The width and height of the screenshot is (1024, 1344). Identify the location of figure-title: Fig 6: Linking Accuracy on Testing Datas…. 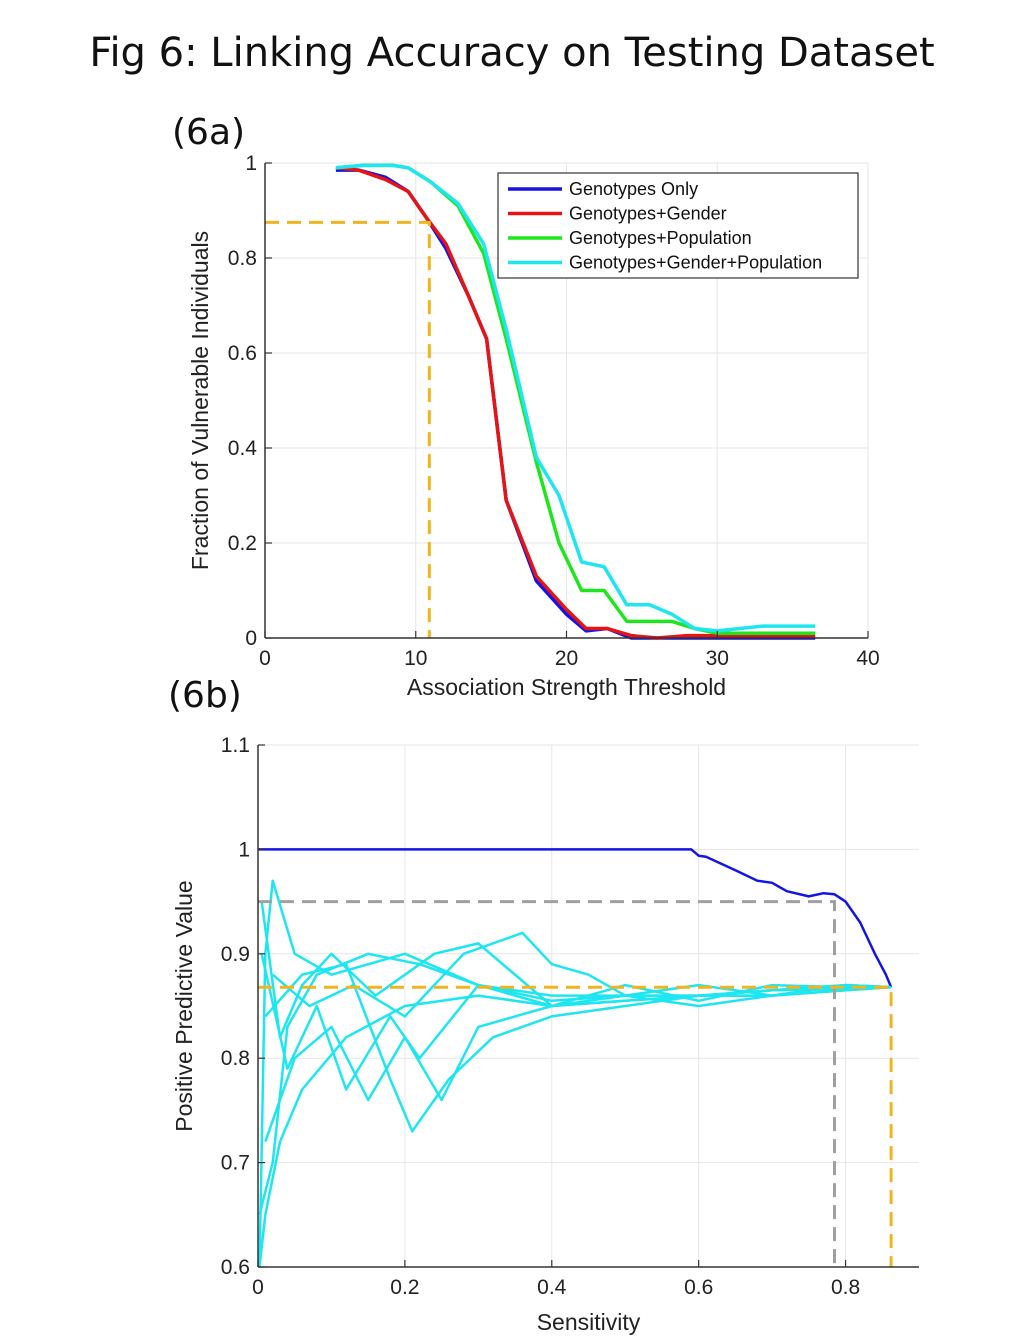
(512, 53).